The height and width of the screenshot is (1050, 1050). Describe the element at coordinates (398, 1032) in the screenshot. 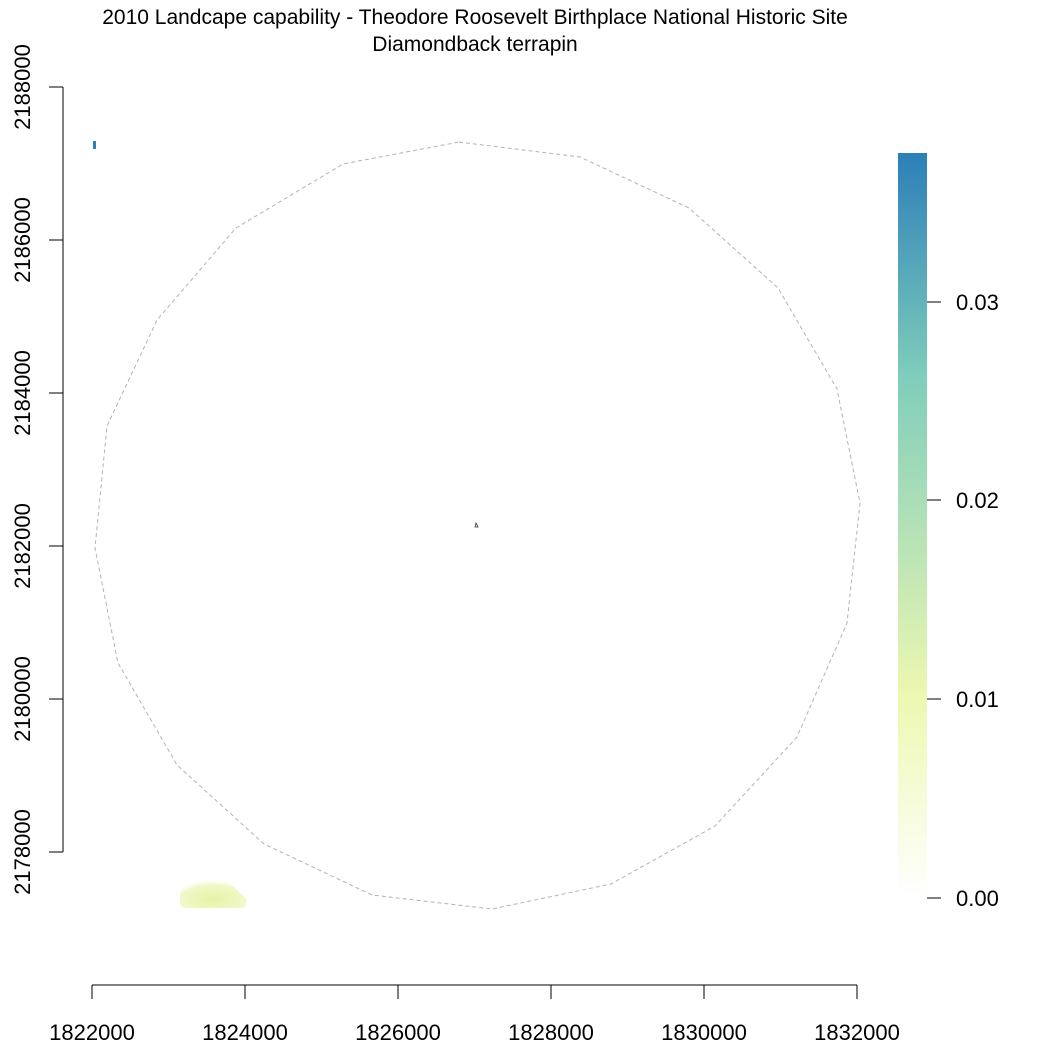

I see `x-tick-label: 1826000` at that location.